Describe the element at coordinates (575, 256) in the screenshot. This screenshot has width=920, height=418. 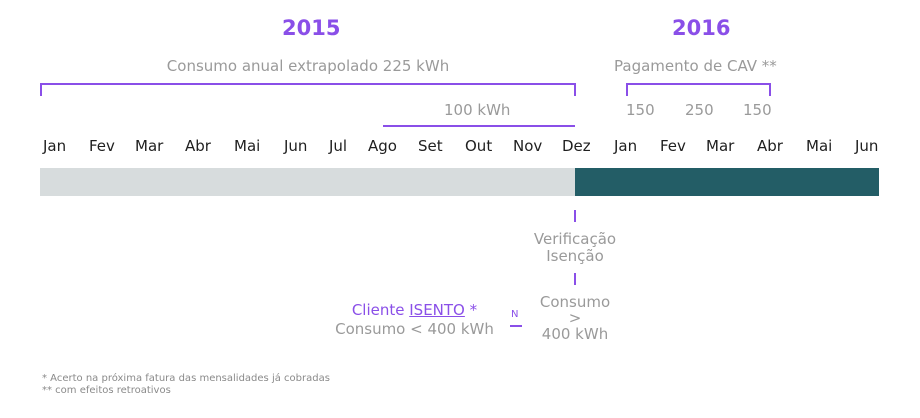
I see `verification-label-line2: Isenção` at that location.